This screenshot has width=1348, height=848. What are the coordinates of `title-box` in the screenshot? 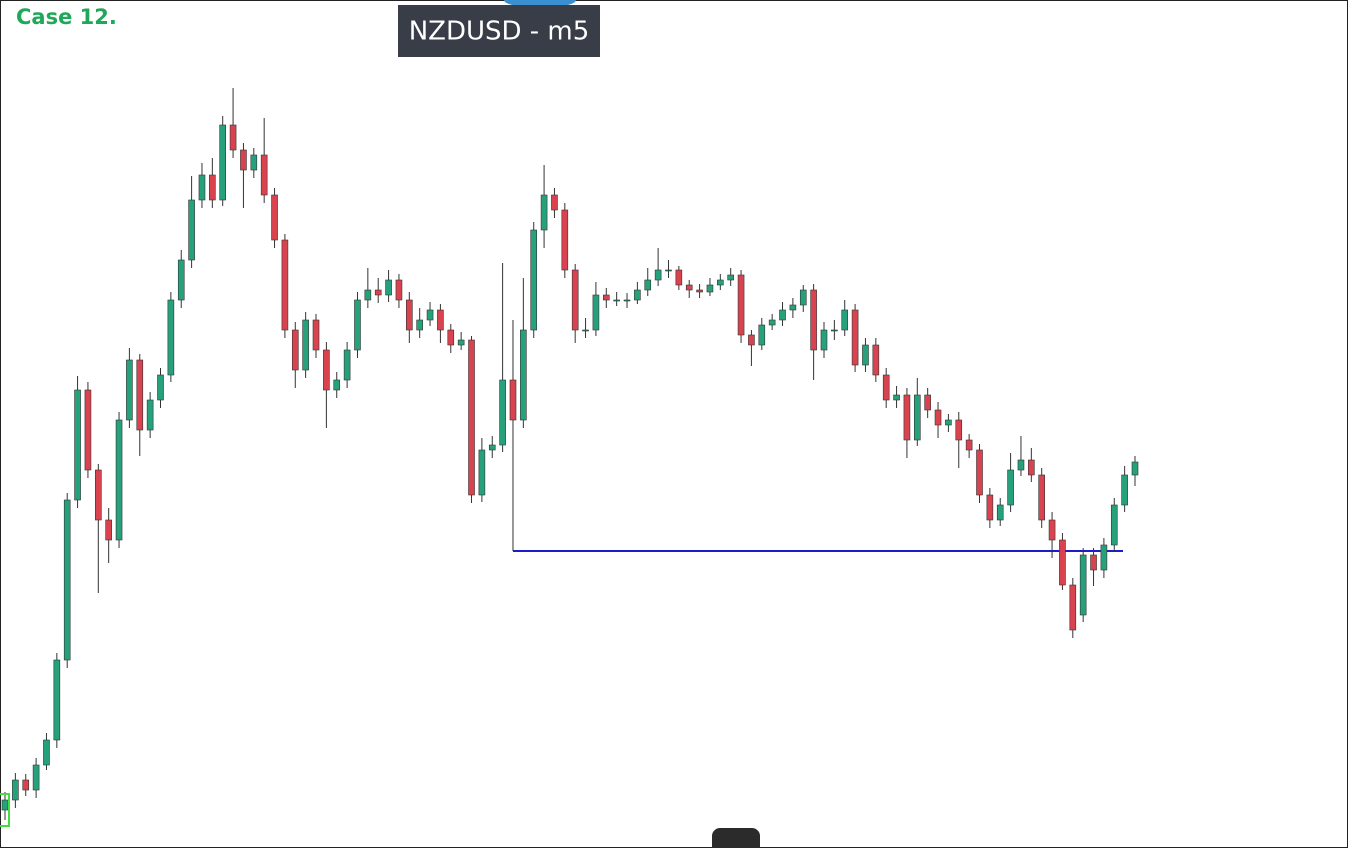 It's located at (499, 31).